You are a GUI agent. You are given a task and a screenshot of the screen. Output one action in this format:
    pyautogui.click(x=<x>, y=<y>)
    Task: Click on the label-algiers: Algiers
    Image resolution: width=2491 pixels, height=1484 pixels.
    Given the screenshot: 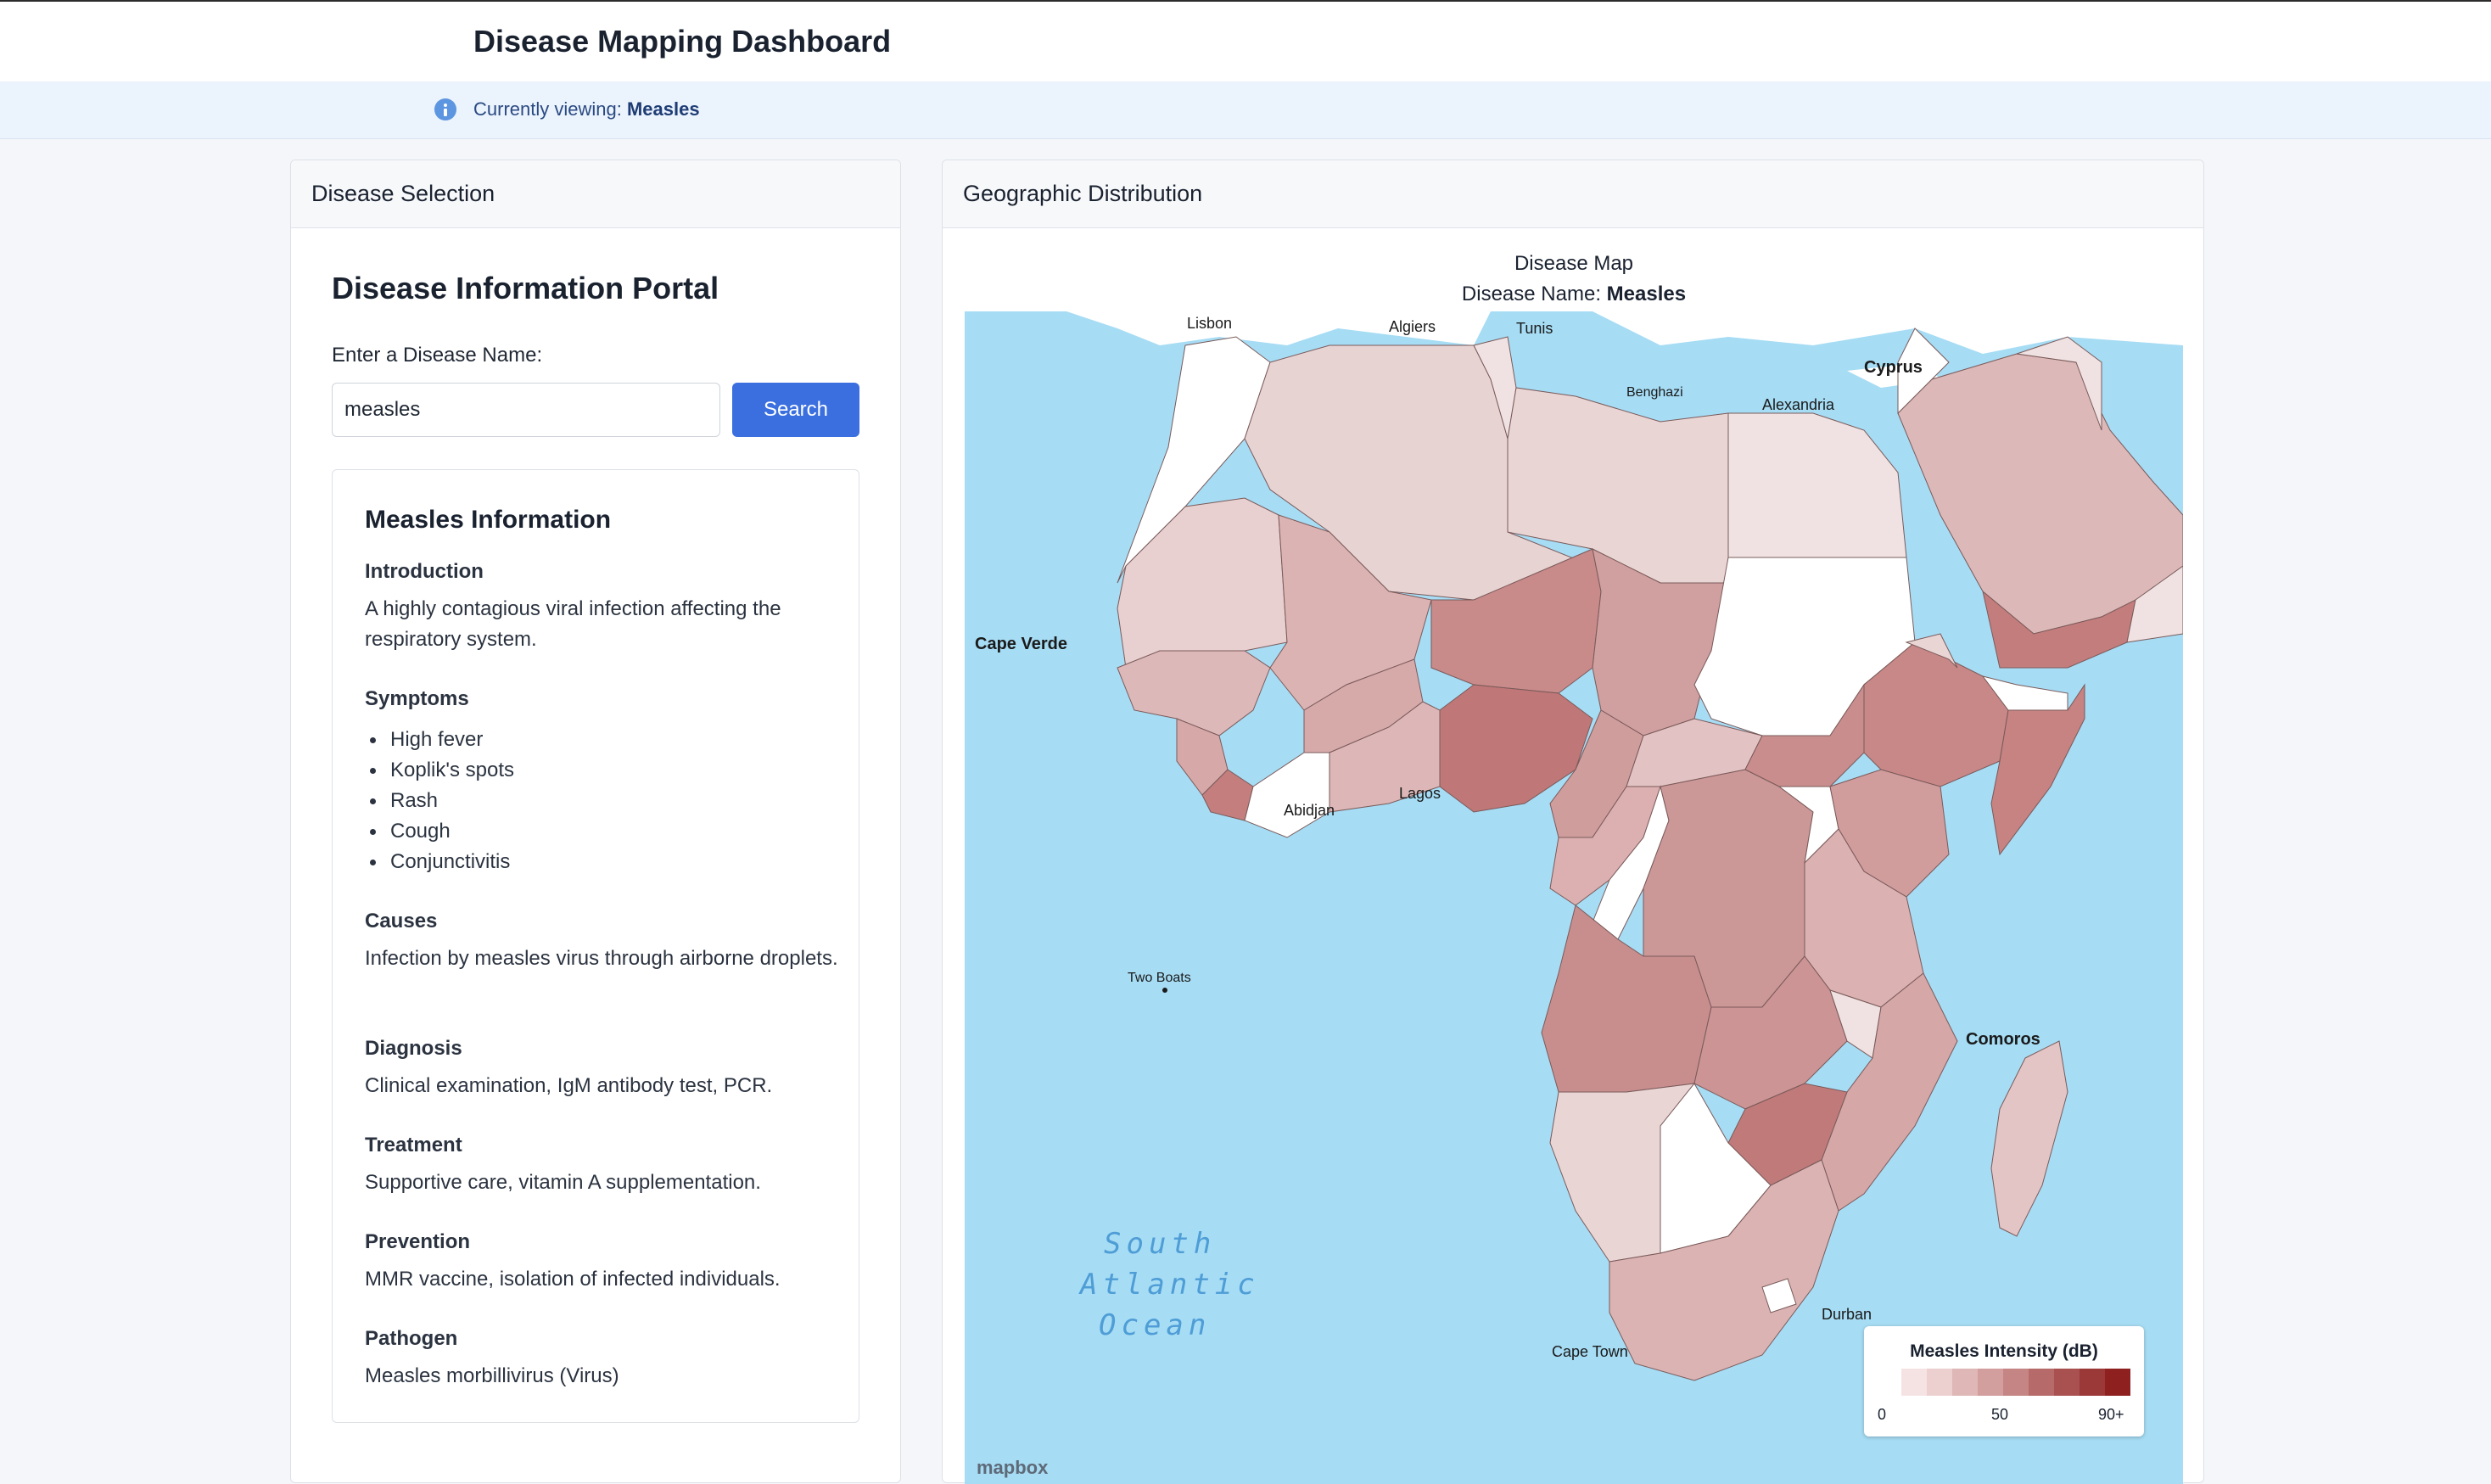 What is the action you would take?
    pyautogui.click(x=1412, y=326)
    